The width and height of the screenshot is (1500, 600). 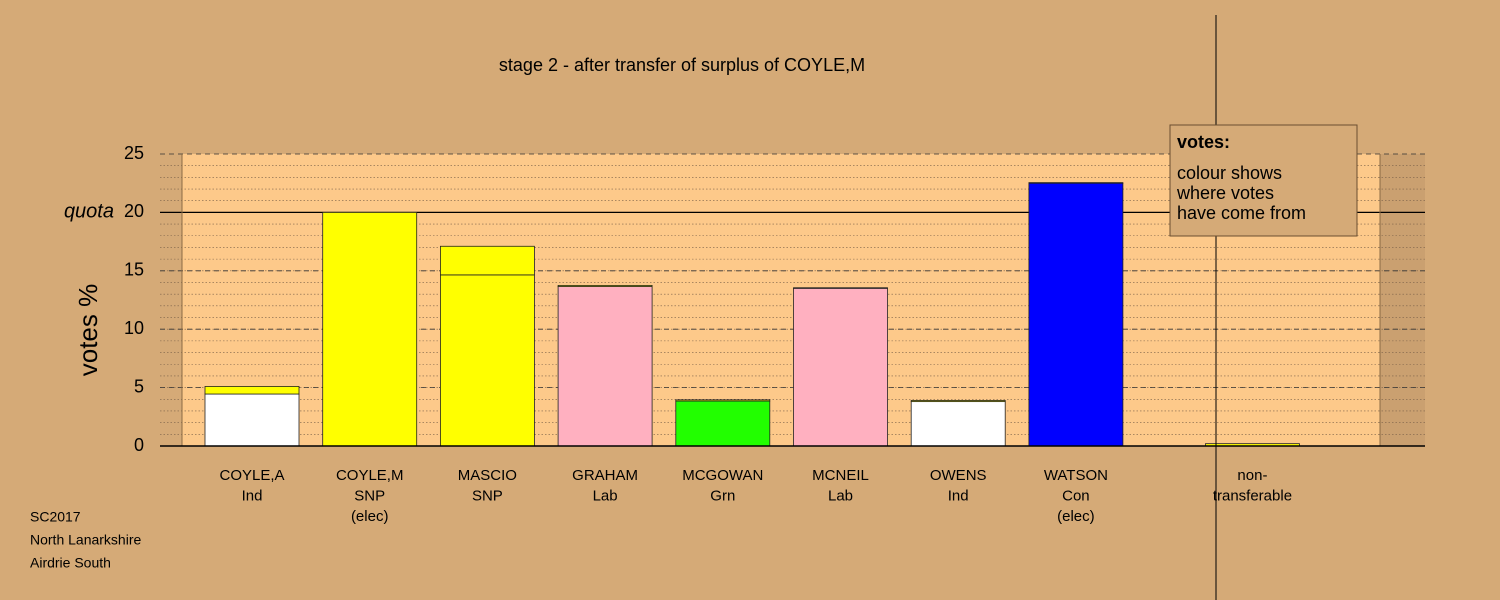 What do you see at coordinates (1225, 193) in the screenshot?
I see `legend-text: where votes` at bounding box center [1225, 193].